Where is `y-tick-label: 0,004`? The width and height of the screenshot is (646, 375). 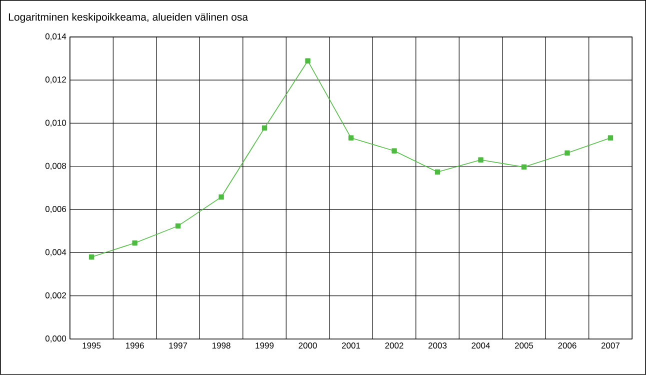 y-tick-label: 0,004 is located at coordinates (55, 252).